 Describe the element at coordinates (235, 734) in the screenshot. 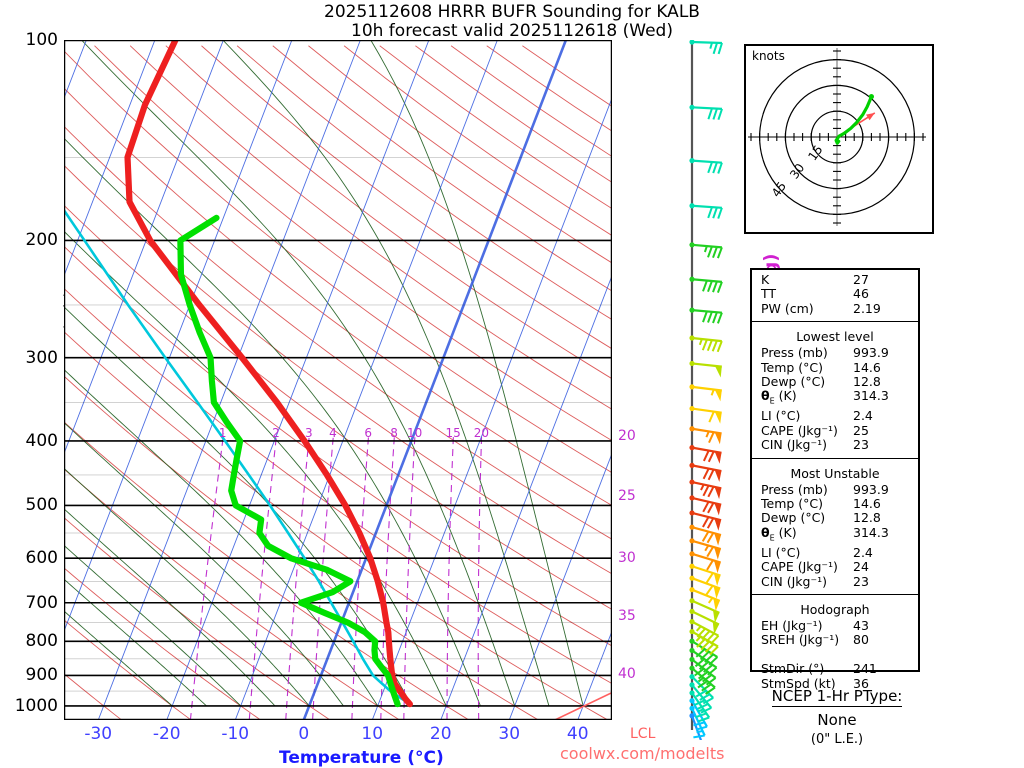

I see `temperature-tick--10: -10` at that location.